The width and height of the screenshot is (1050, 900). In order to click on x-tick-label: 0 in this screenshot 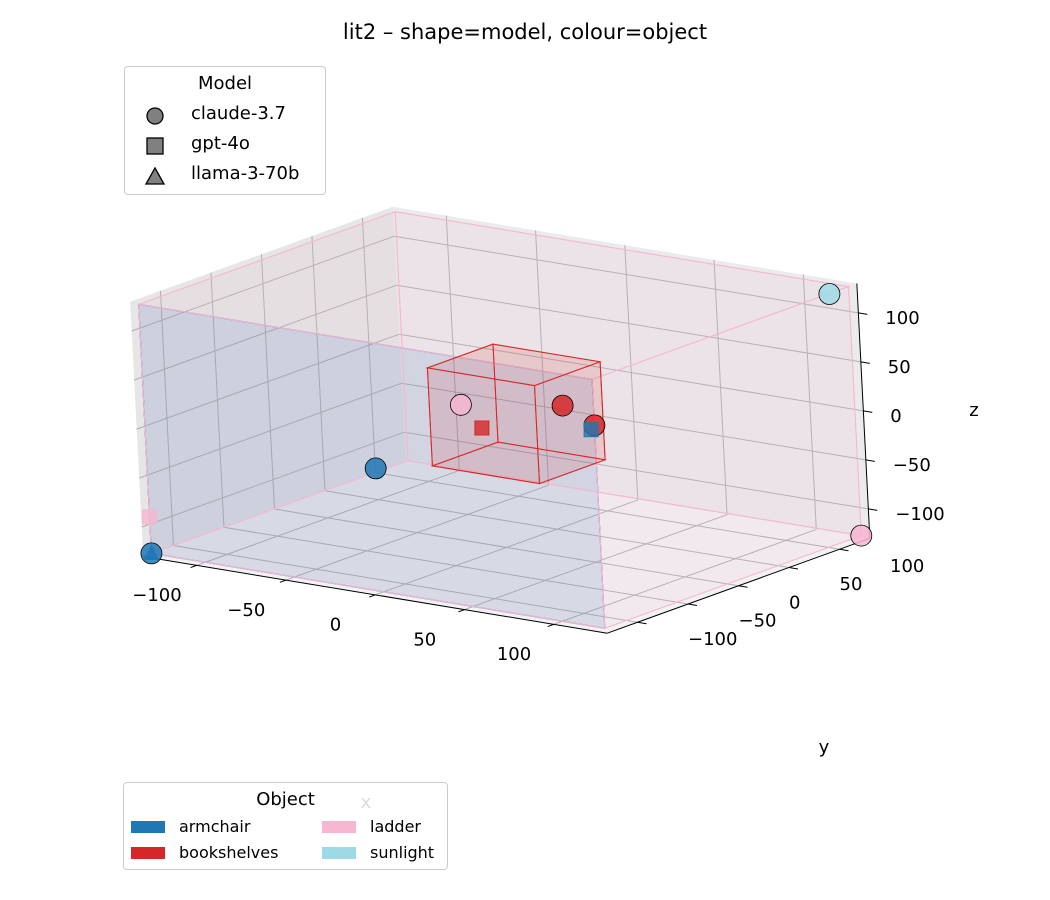, I will do `click(335, 625)`.